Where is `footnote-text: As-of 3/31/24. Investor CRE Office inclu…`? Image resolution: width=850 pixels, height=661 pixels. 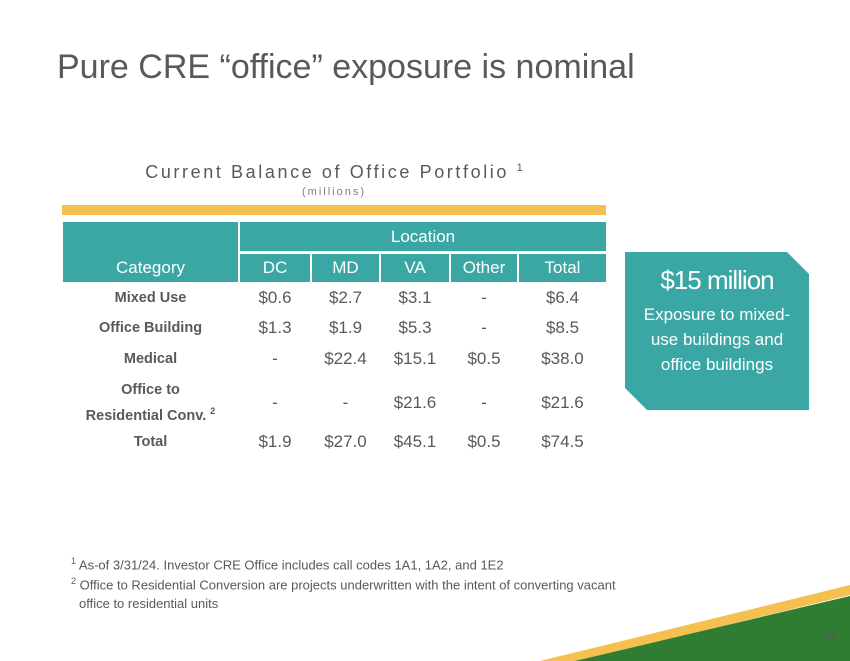
footnote-text: As-of 3/31/24. Investor CRE Office inclu… is located at coordinates (291, 565).